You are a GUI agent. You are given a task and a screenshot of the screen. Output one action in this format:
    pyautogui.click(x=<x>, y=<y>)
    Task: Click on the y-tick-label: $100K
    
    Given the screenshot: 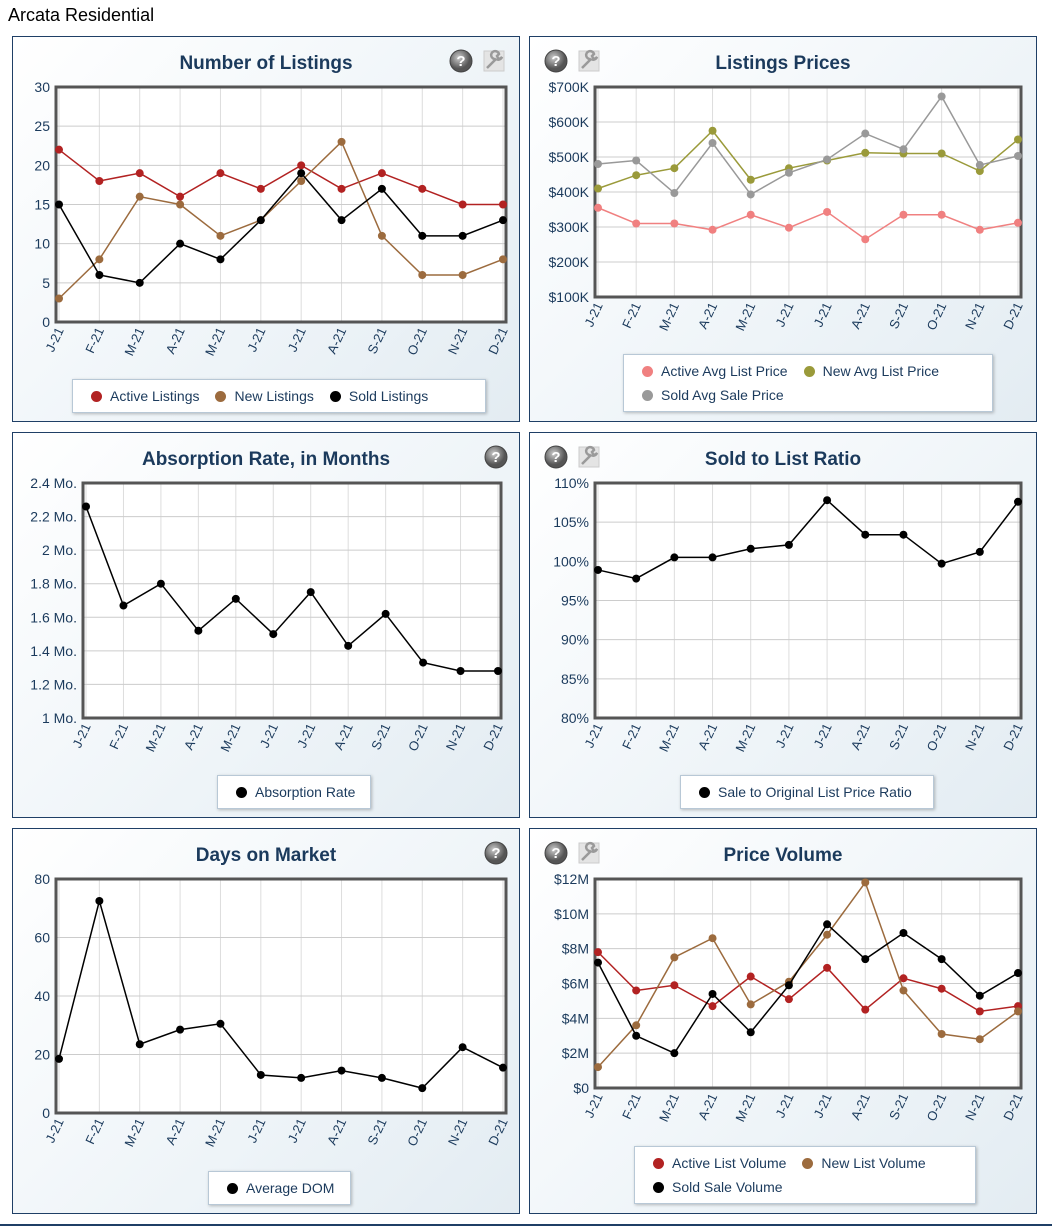 What is the action you would take?
    pyautogui.click(x=569, y=297)
    